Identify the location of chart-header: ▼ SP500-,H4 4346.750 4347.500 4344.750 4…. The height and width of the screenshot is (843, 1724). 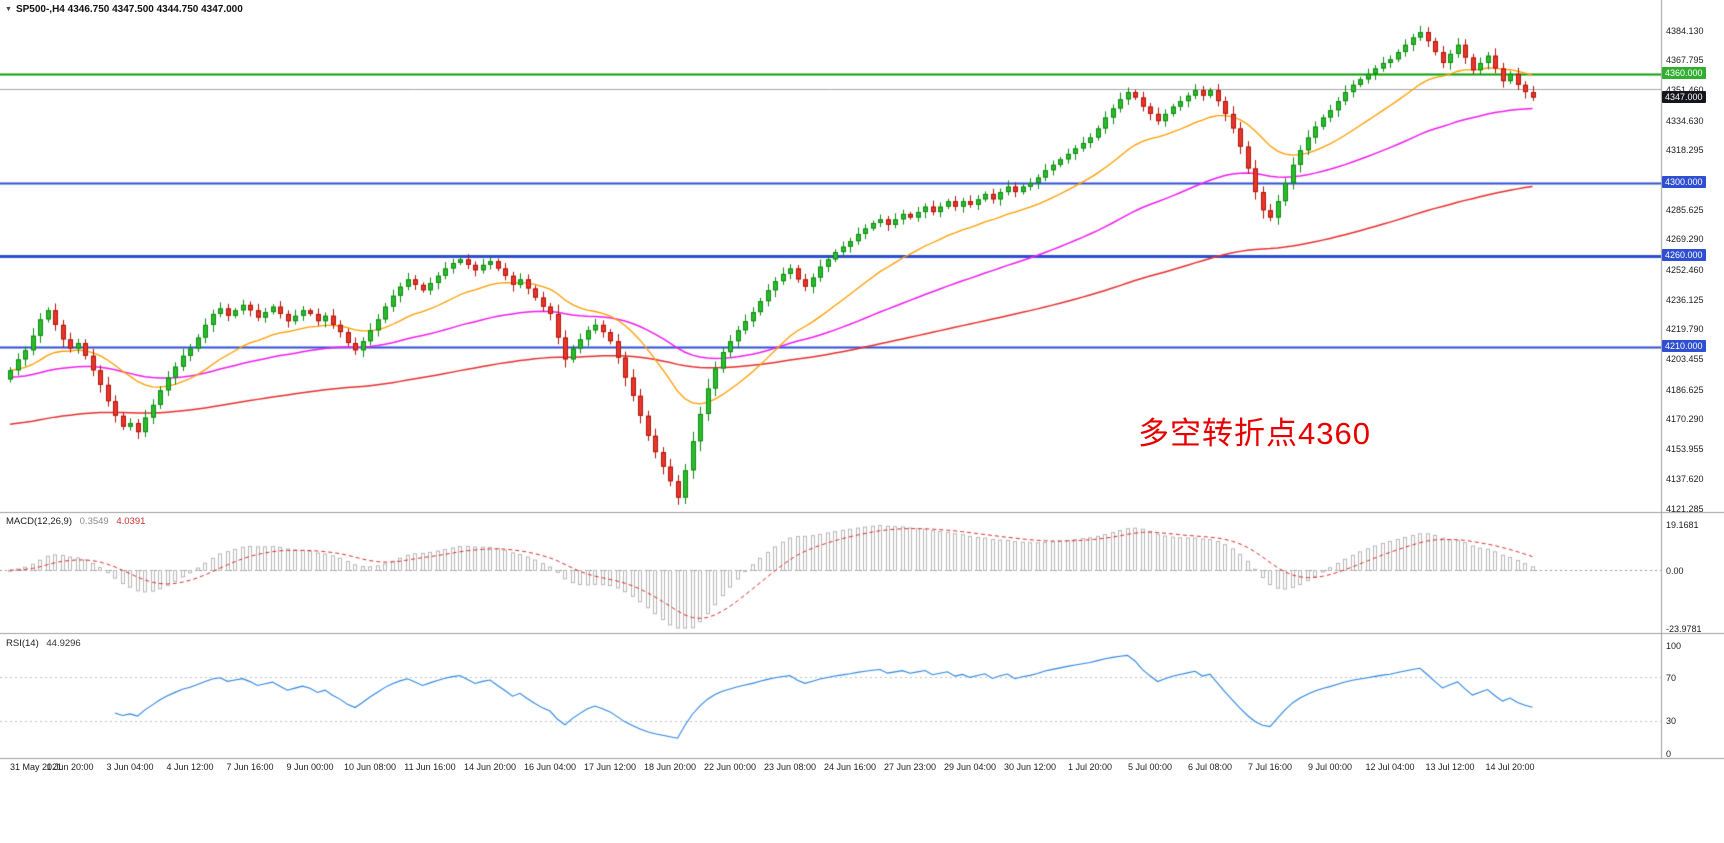
(124, 9).